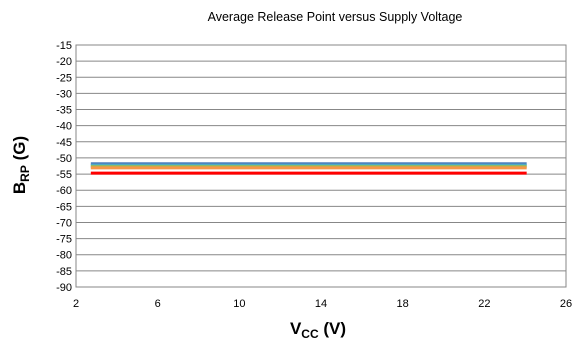  I want to click on x-axis-label: VCC (V), so click(318, 330).